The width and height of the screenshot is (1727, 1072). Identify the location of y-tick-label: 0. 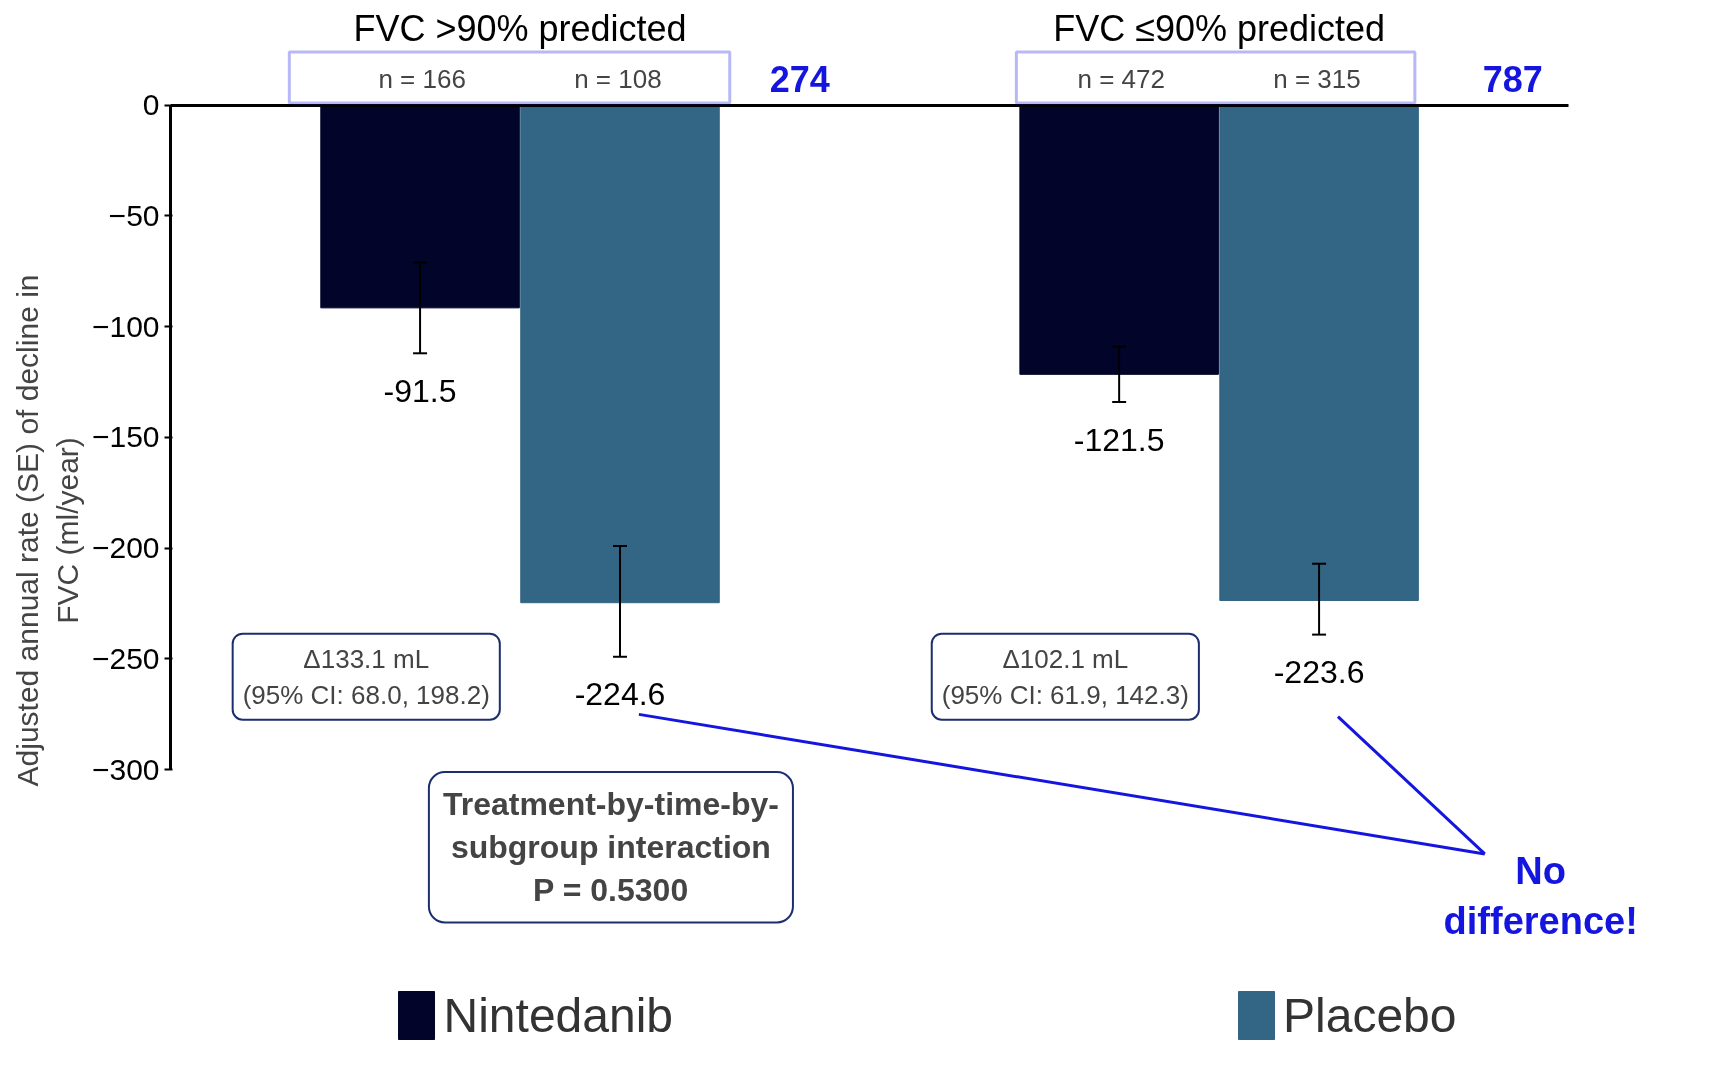
(151, 105).